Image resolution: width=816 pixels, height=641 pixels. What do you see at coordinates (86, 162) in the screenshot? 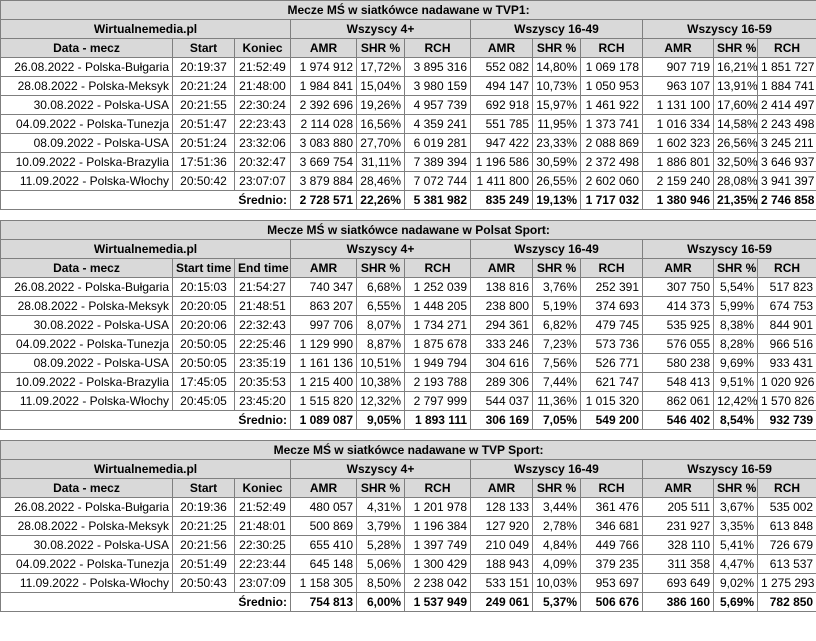
I see `cell: 10.09.2022 - Polska-Brazylia` at bounding box center [86, 162].